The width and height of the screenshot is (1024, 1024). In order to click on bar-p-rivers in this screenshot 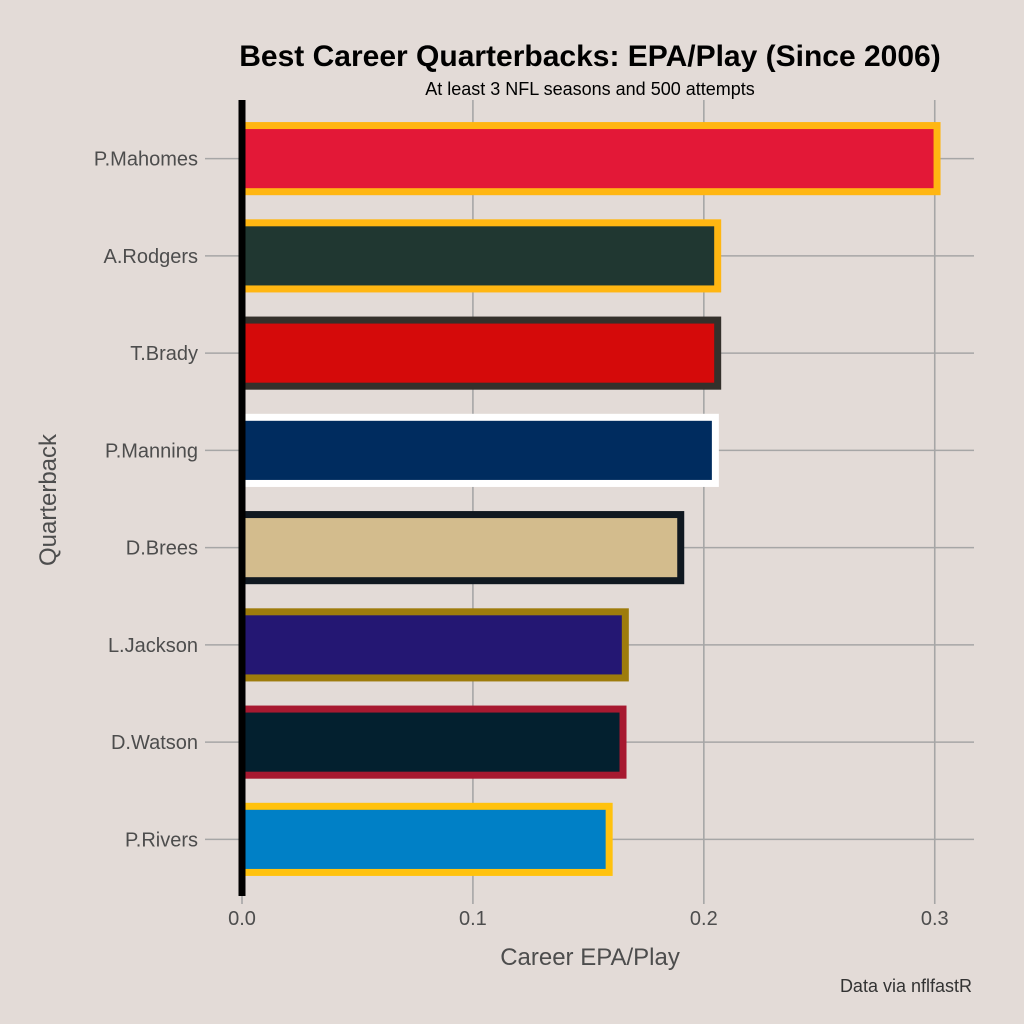, I will do `click(425, 839)`.